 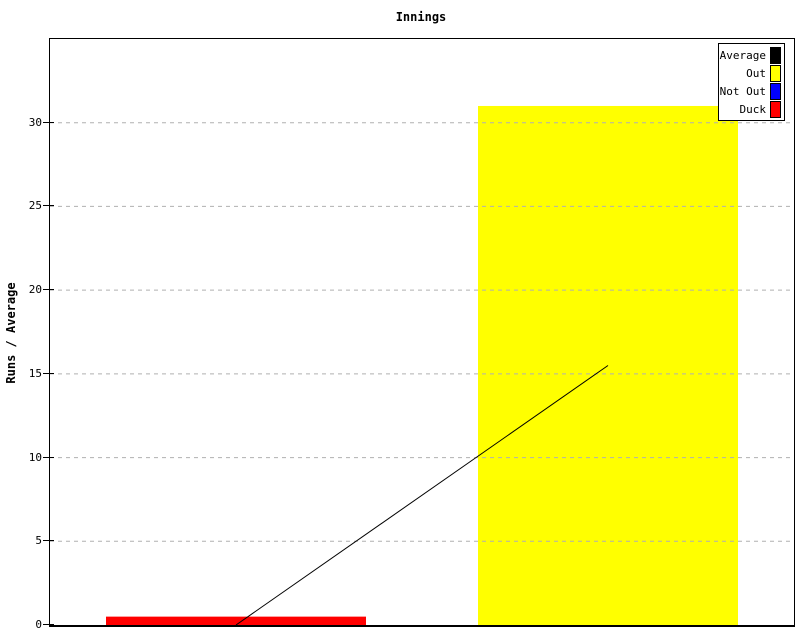 I want to click on legend-label: Average, so click(x=742, y=55).